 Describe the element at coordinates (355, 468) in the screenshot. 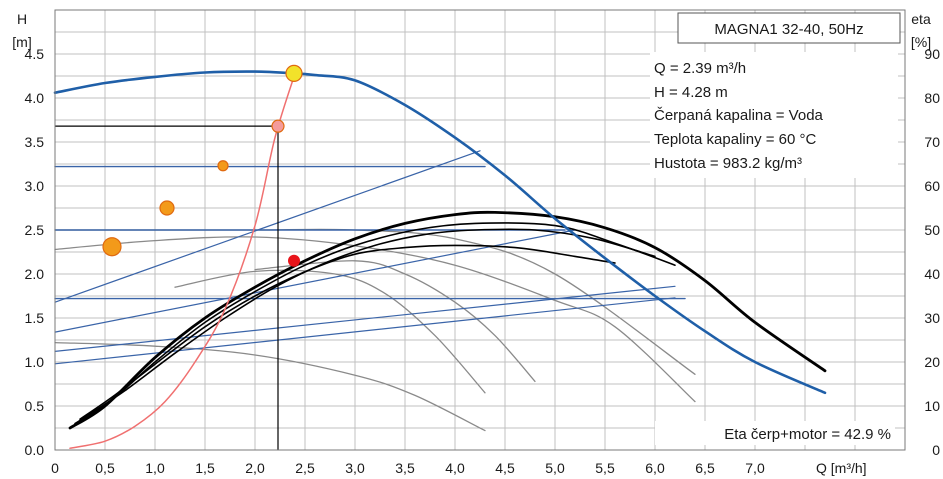

I see `x-tick-label: 3,0` at that location.